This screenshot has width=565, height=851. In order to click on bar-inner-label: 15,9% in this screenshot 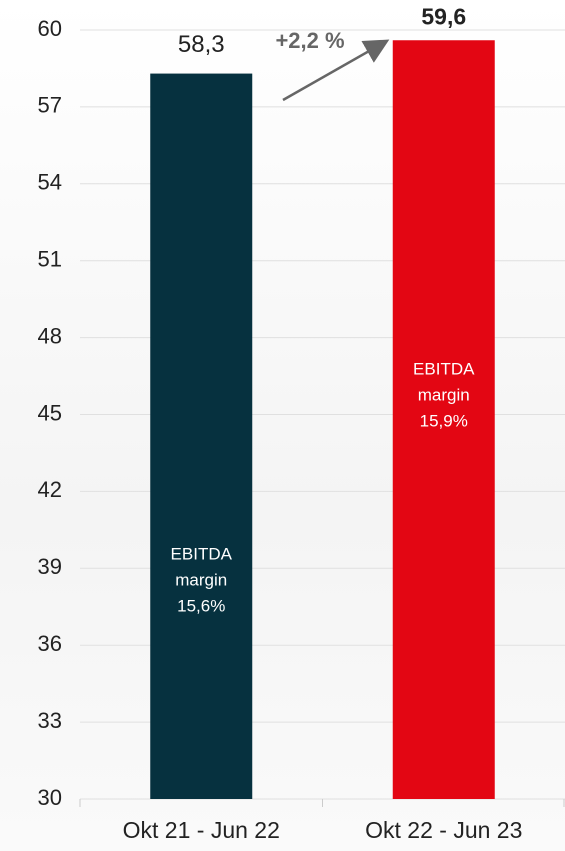, I will do `click(444, 420)`.